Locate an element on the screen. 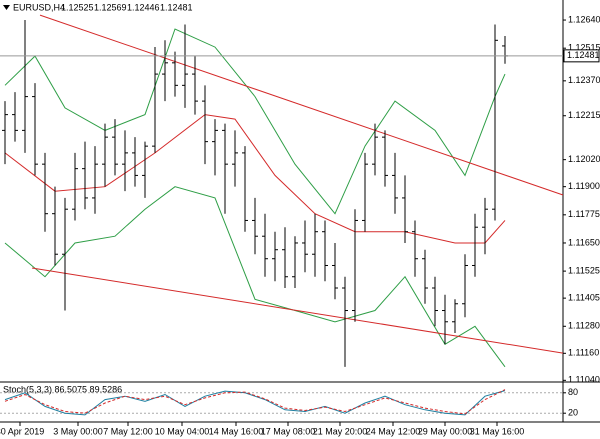 This screenshot has width=600, height=439. y-tick-label: 1.11405 is located at coordinates (584, 298).